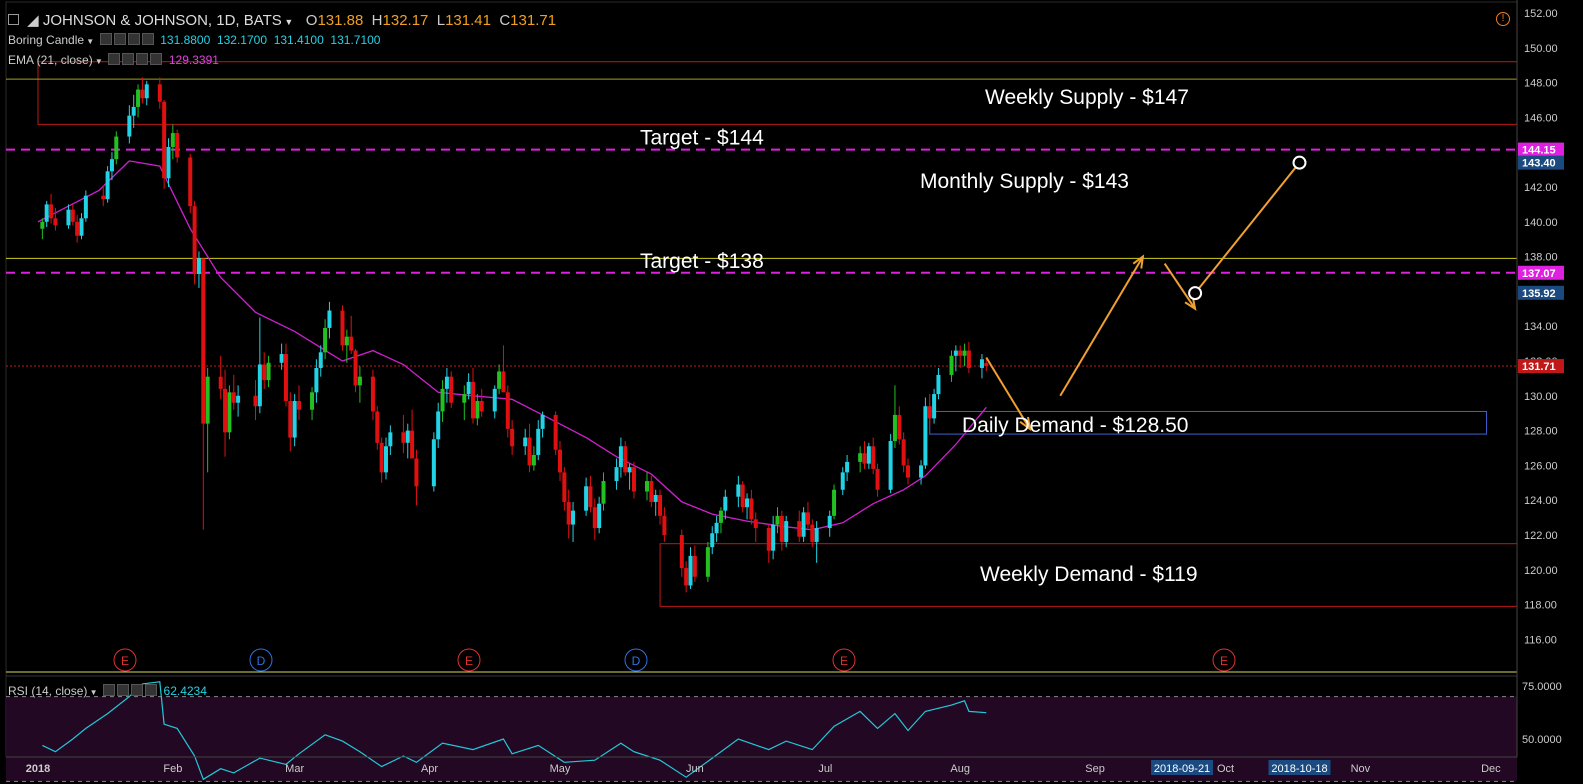 The width and height of the screenshot is (1583, 784). What do you see at coordinates (119, 39) in the screenshot?
I see `settings-icon` at bounding box center [119, 39].